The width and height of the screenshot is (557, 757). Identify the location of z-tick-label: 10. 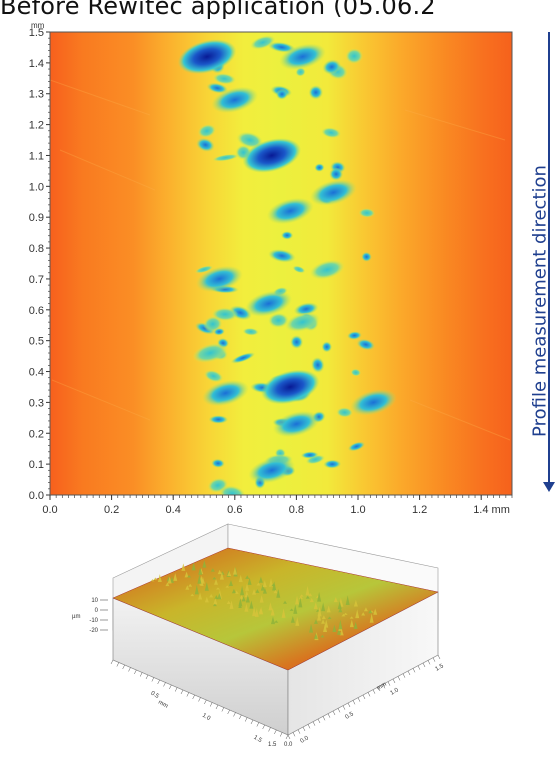
(94, 601).